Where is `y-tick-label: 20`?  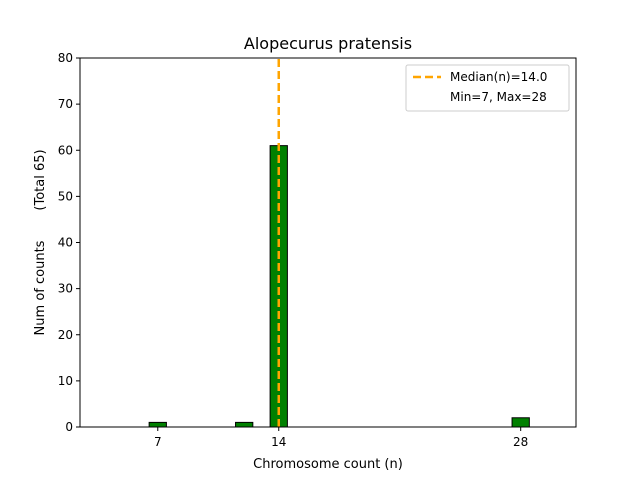
y-tick-label: 20 is located at coordinates (65, 335).